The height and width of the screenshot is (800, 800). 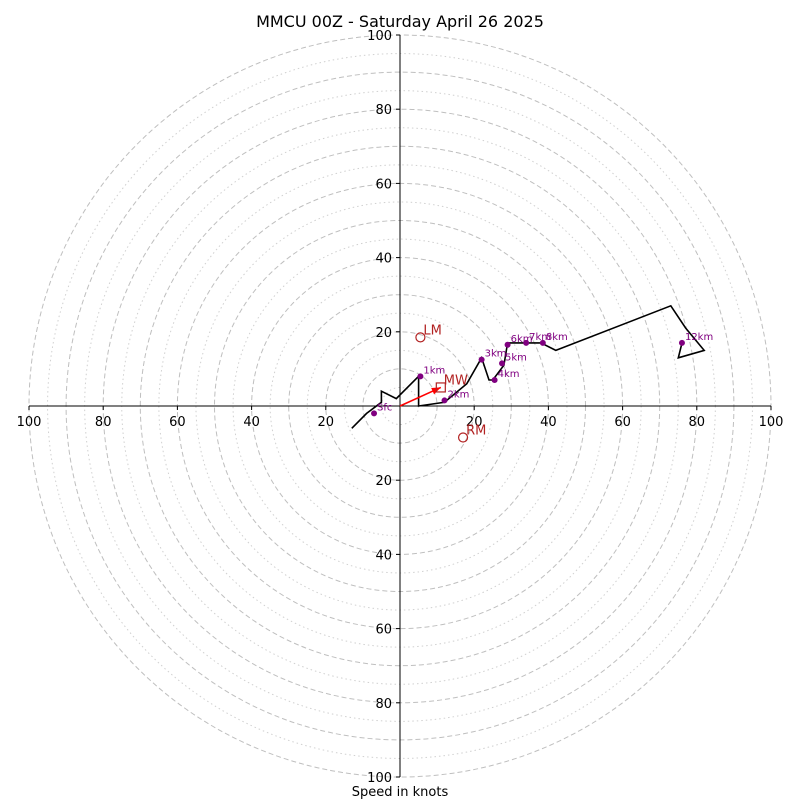 I want to click on height-label: 5km, so click(x=516, y=357).